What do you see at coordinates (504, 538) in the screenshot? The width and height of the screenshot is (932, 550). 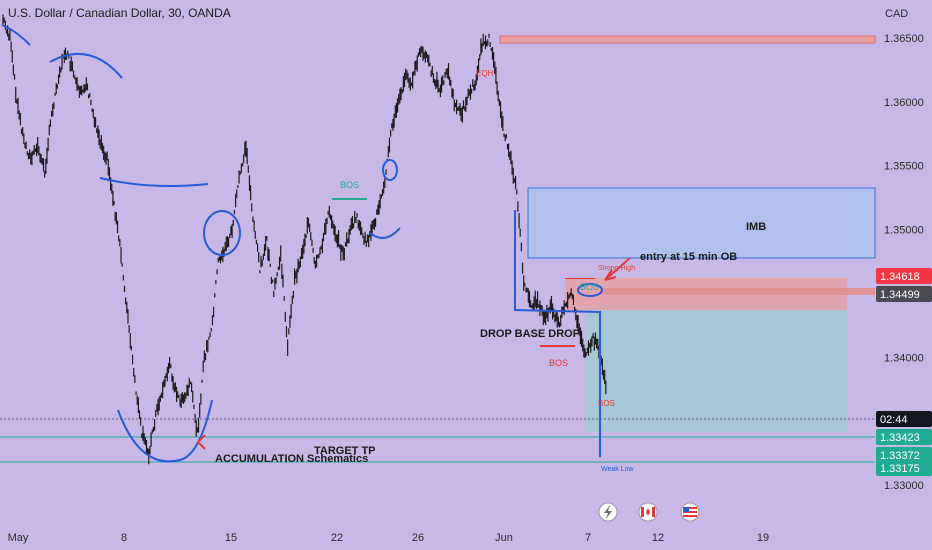 I see `x-tick-label: Jun` at bounding box center [504, 538].